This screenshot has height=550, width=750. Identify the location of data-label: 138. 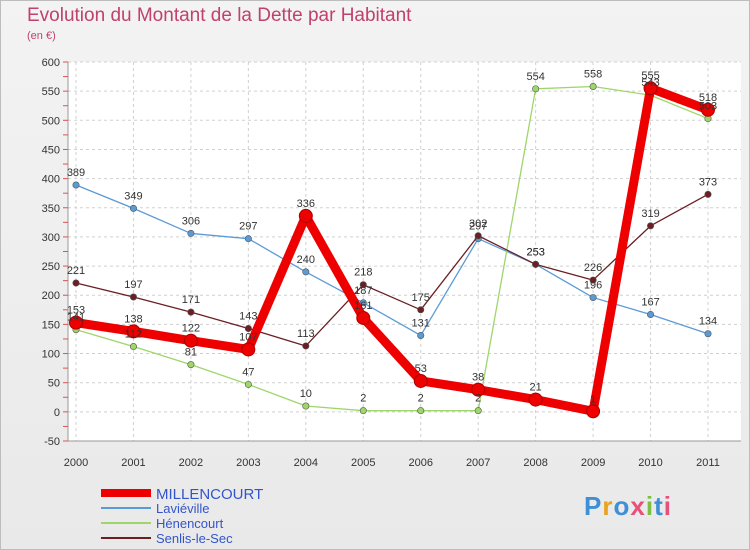
(133, 319).